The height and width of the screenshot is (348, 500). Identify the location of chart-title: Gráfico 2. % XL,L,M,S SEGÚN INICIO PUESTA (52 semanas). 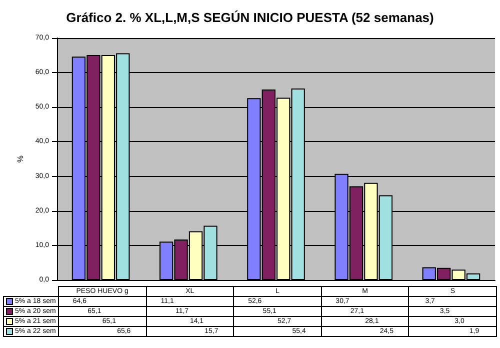
(250, 17).